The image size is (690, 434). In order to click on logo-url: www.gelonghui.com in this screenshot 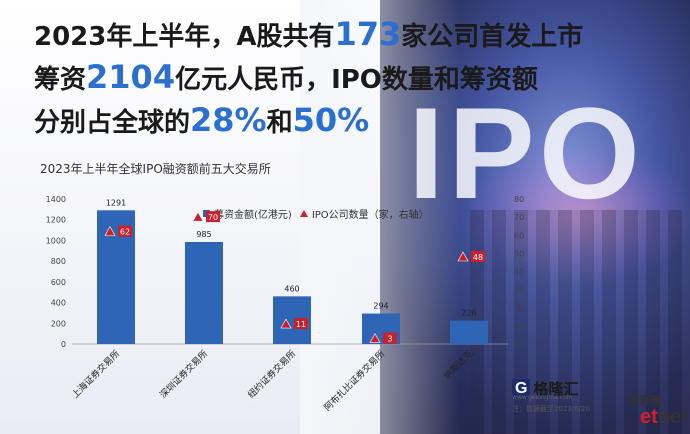, I will do `click(542, 397)`.